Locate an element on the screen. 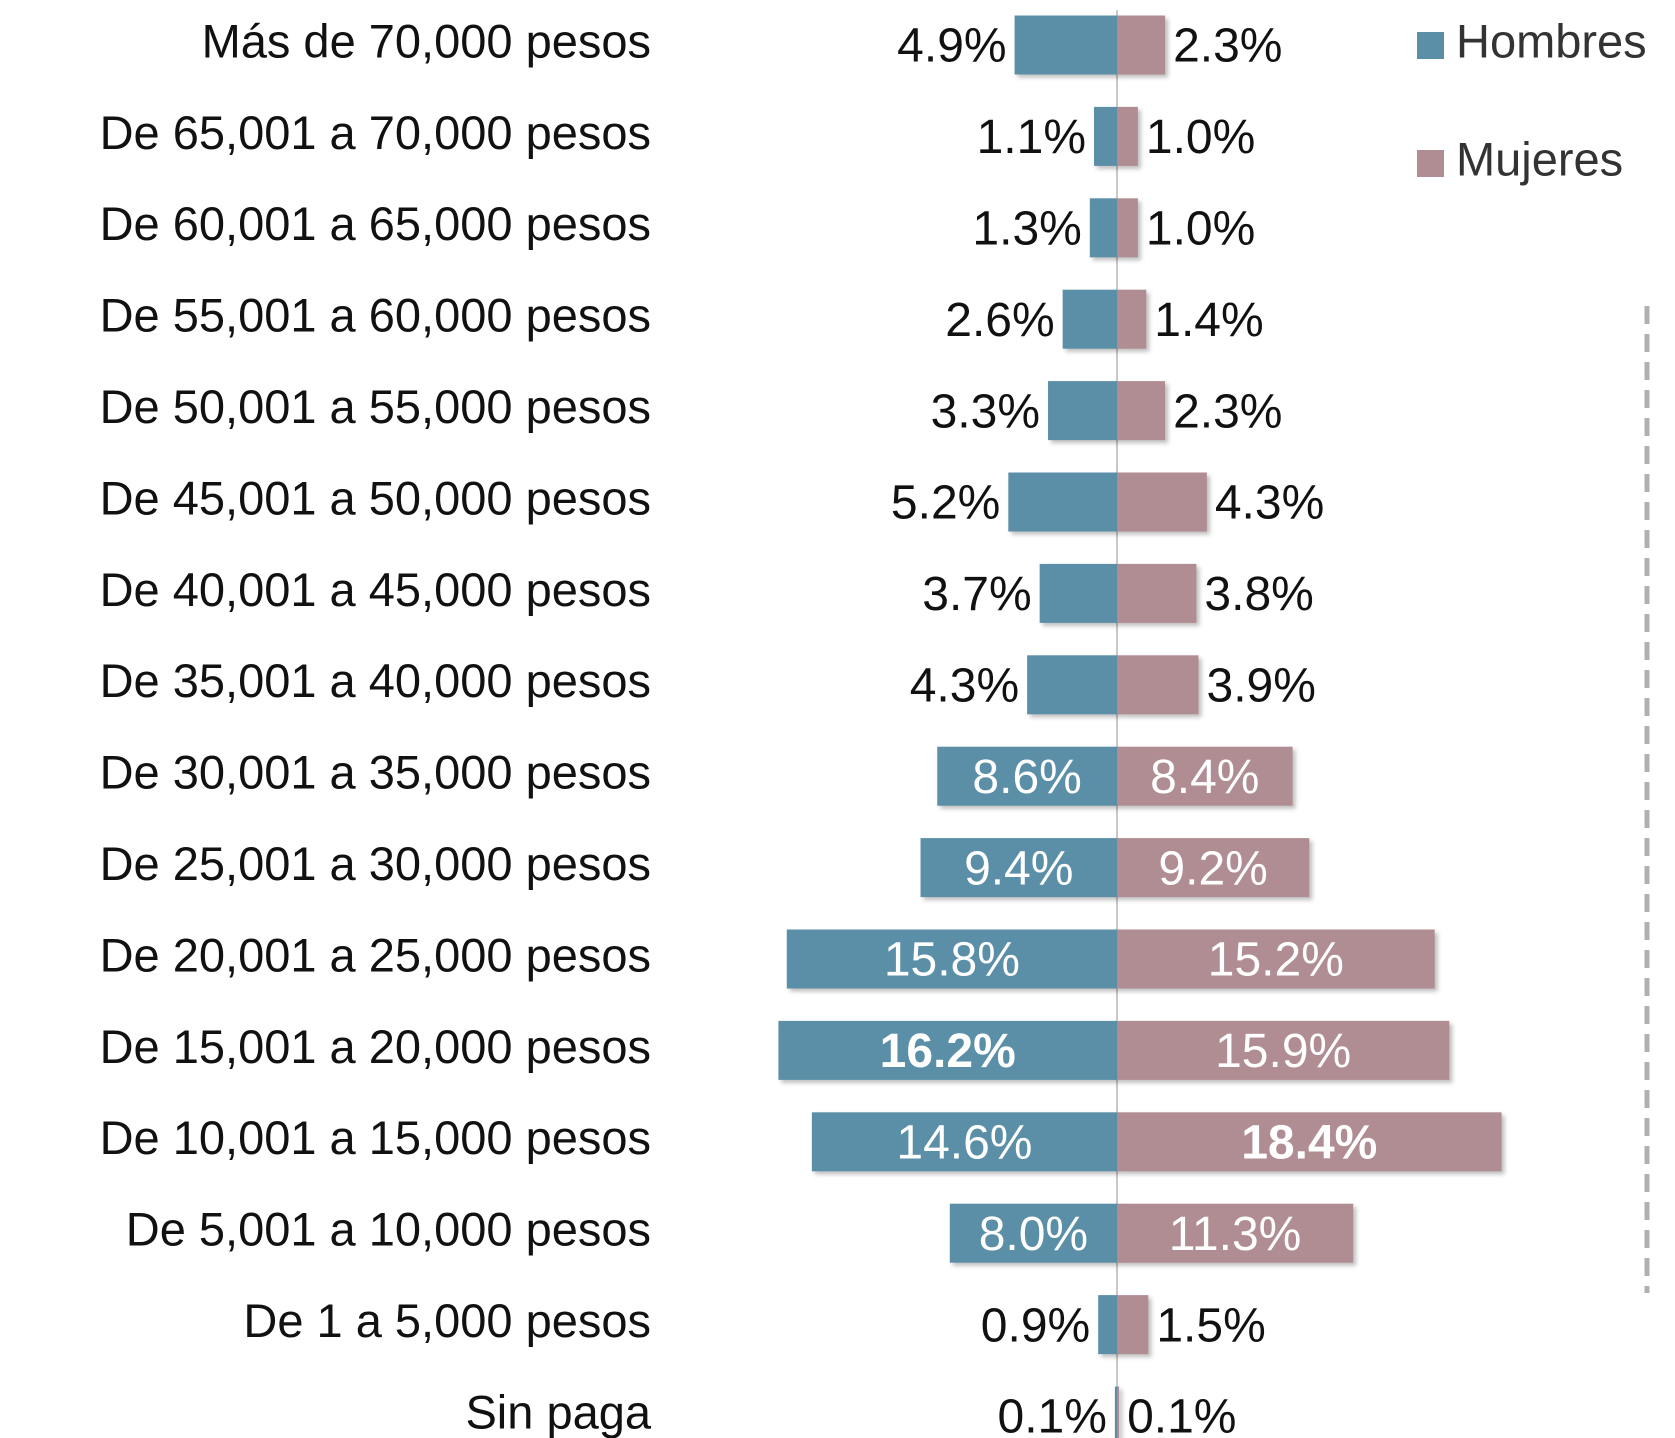 The width and height of the screenshot is (1675, 1438). value-label: 2.6% is located at coordinates (999, 320).